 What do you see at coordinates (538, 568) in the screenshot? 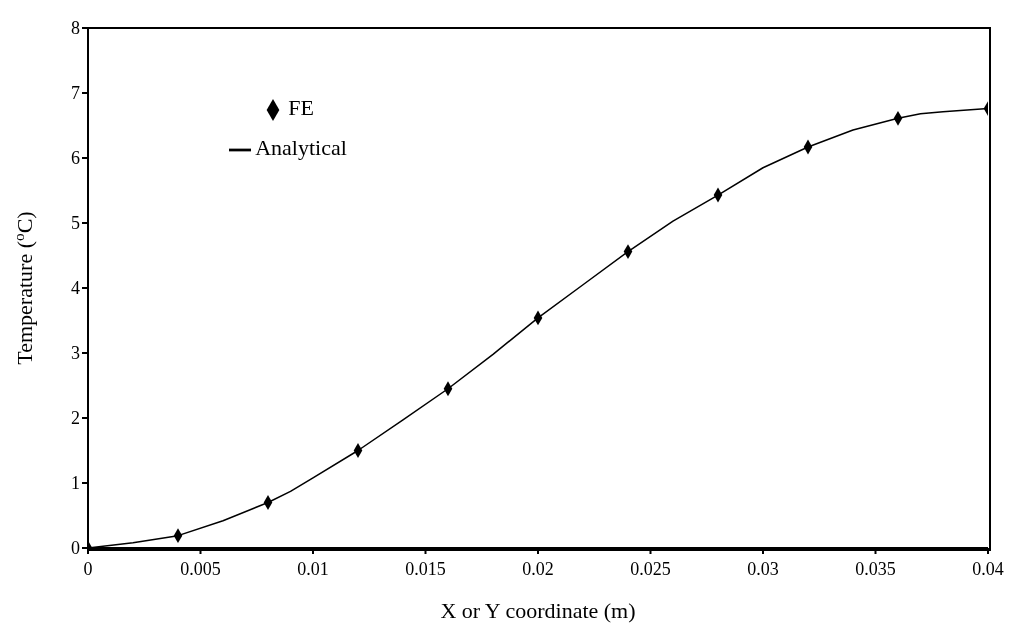
I see `x-tick-label: 0.02` at bounding box center [538, 568].